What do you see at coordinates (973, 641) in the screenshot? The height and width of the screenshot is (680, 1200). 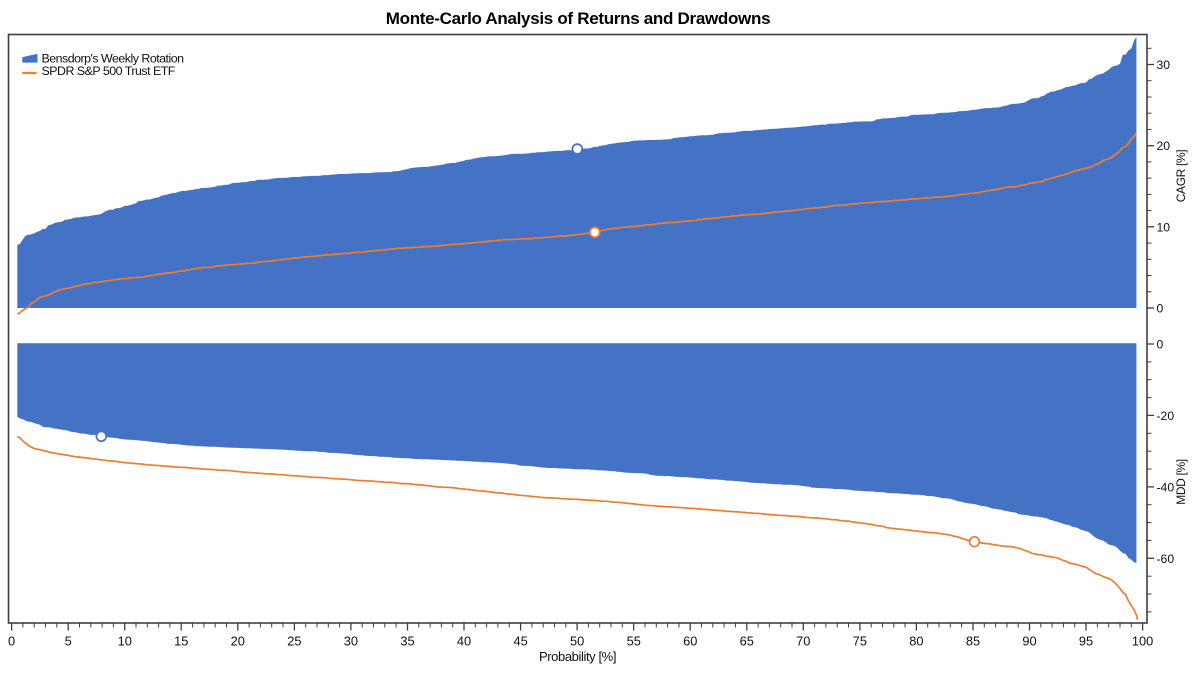 I see `svg-text: 85` at bounding box center [973, 641].